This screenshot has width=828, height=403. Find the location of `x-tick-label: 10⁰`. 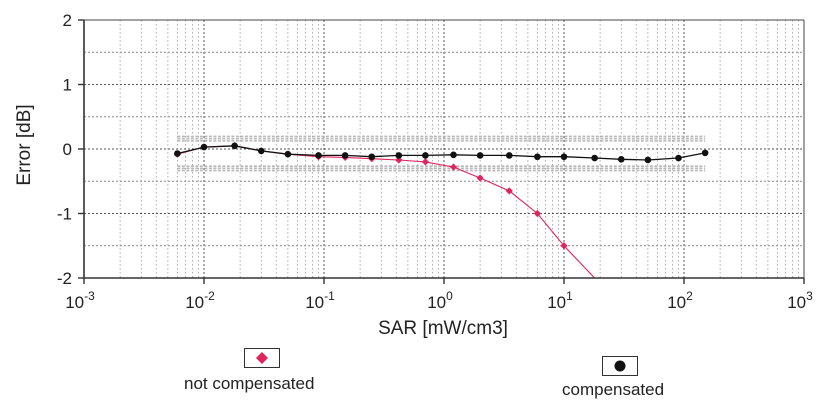

x-tick-label: 10⁰ is located at coordinates (440, 300).